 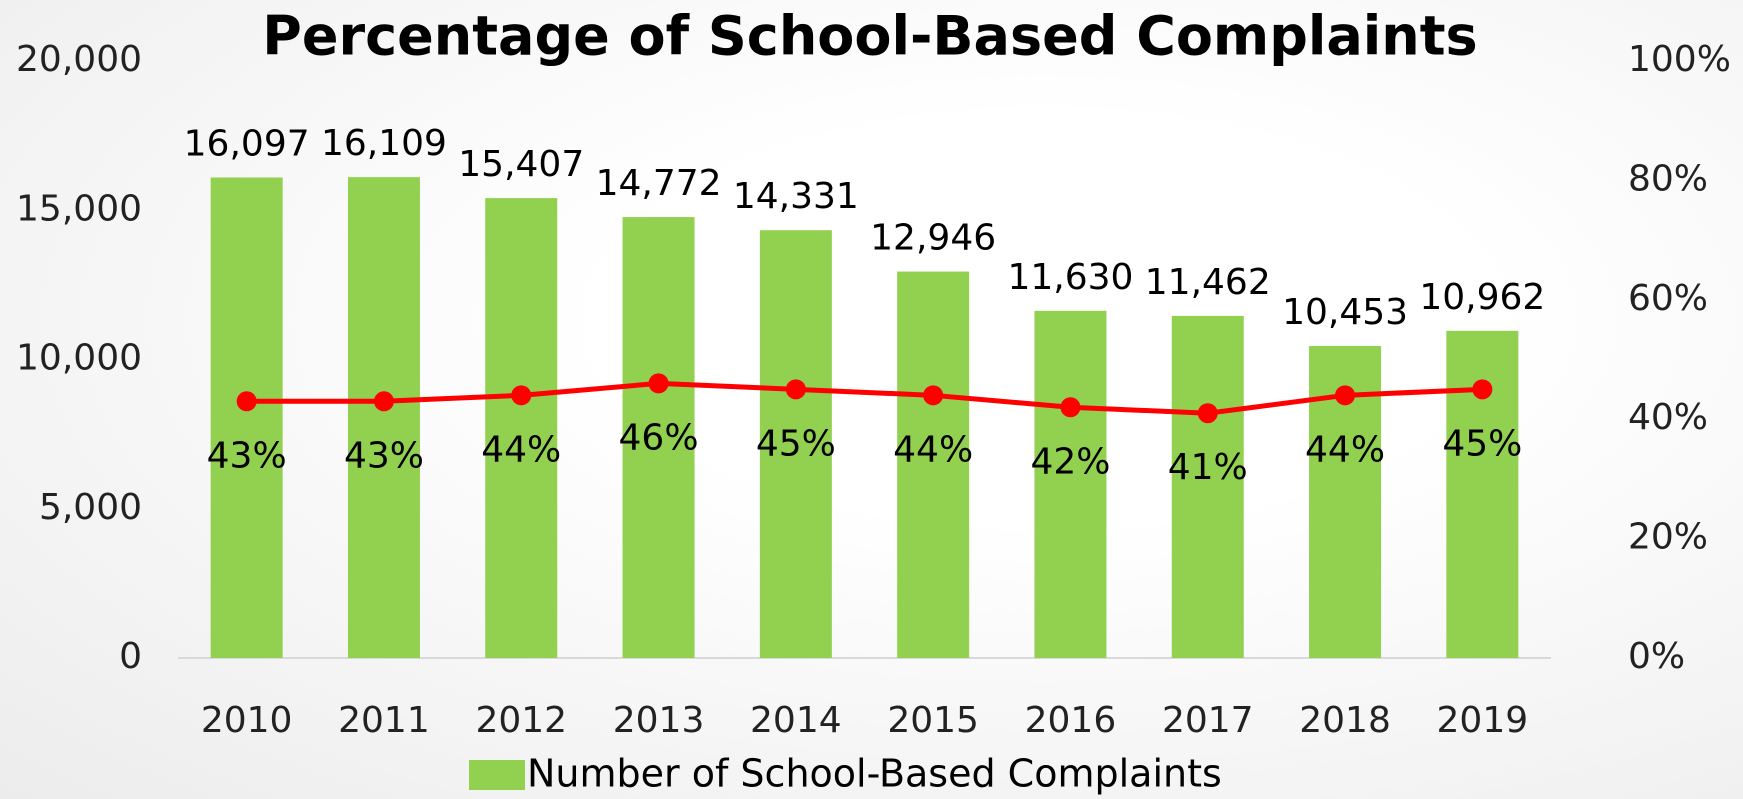 I want to click on data-label: 41%, so click(x=1208, y=467).